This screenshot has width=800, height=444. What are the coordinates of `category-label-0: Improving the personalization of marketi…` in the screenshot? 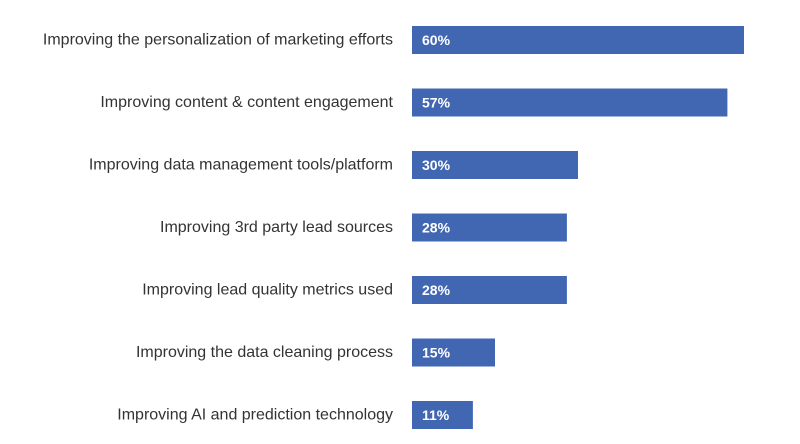 It's located at (218, 40).